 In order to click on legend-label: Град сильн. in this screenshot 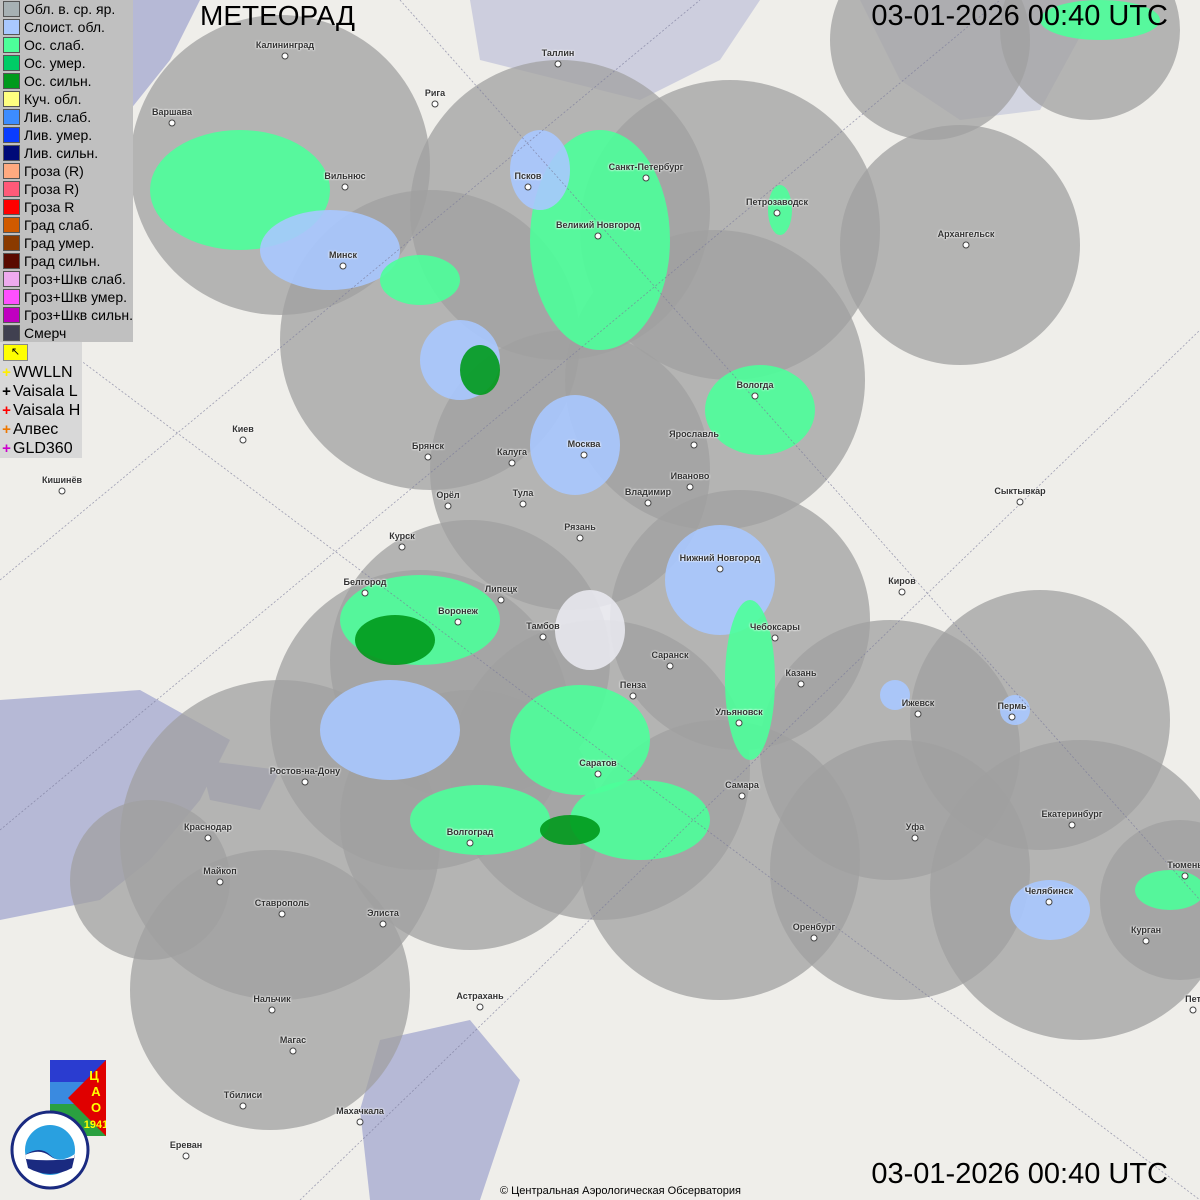, I will do `click(62, 261)`.